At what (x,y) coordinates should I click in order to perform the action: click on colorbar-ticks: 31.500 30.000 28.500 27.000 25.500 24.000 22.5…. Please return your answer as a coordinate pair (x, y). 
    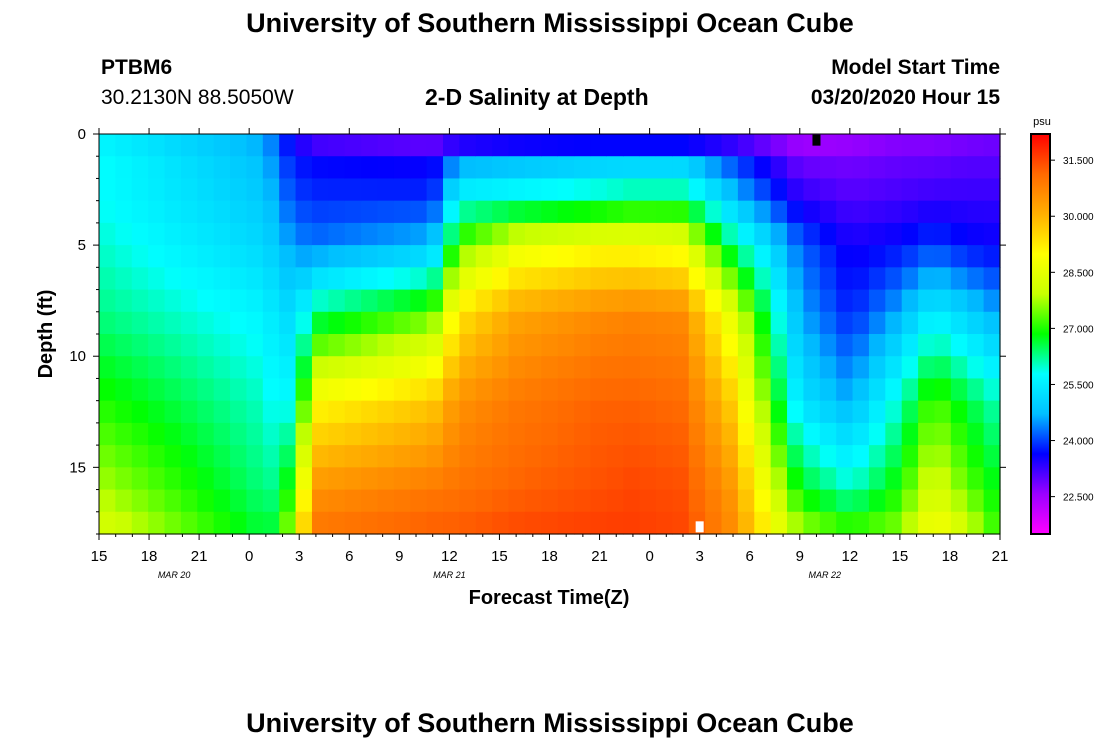
    Looking at the image, I should click on (1072, 330).